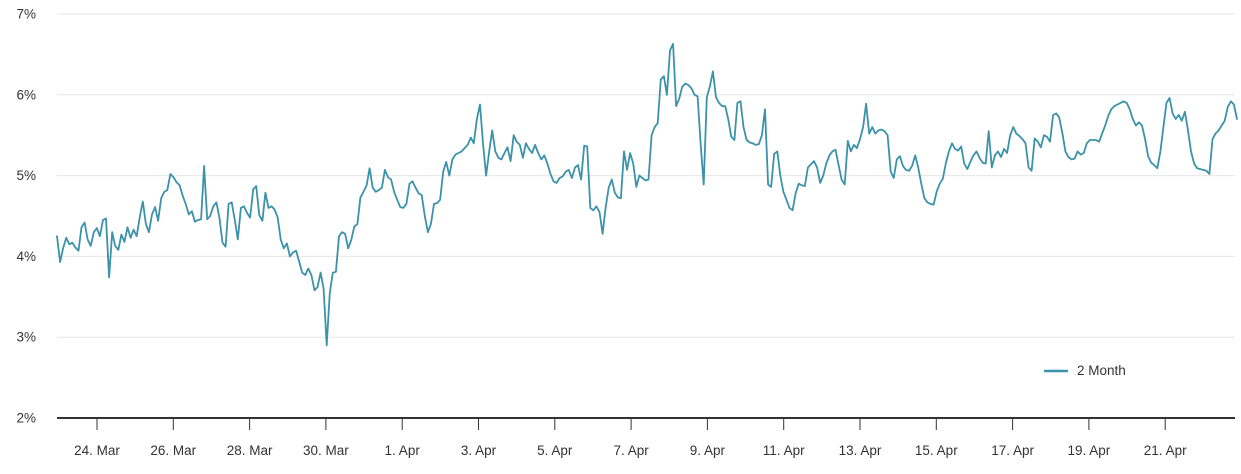  Describe the element at coordinates (631, 450) in the screenshot. I see `x-axis-label: 7. Apr` at that location.